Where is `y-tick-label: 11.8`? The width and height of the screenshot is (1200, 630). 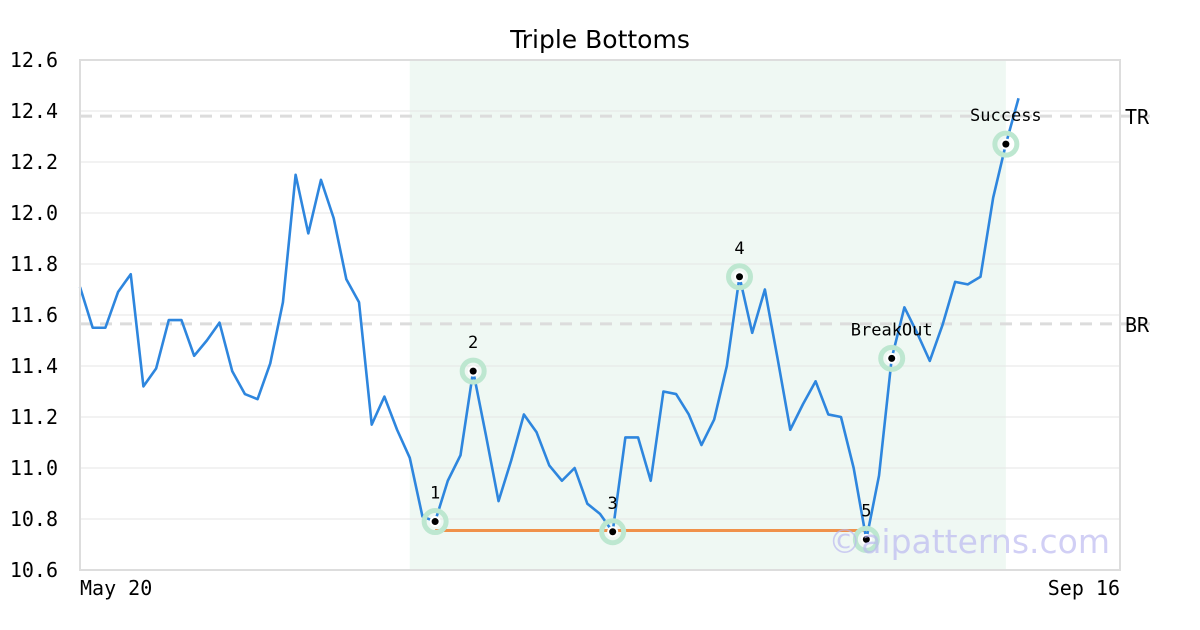
y-tick-label: 11.8 is located at coordinates (34, 264).